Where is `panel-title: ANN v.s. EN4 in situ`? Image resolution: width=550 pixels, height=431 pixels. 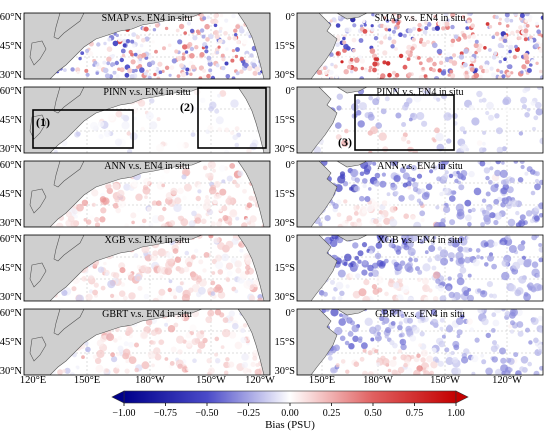
panel-title: ANN v.s. EN4 in situ is located at coordinates (419, 166).